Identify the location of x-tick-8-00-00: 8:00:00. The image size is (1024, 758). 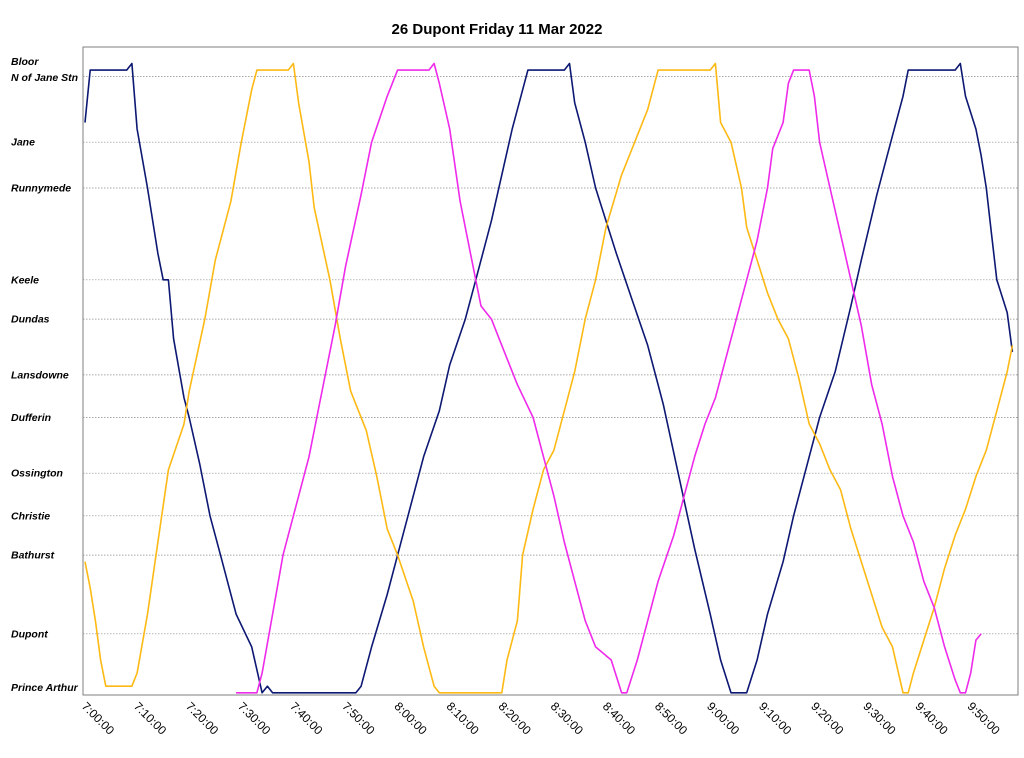
(410, 718).